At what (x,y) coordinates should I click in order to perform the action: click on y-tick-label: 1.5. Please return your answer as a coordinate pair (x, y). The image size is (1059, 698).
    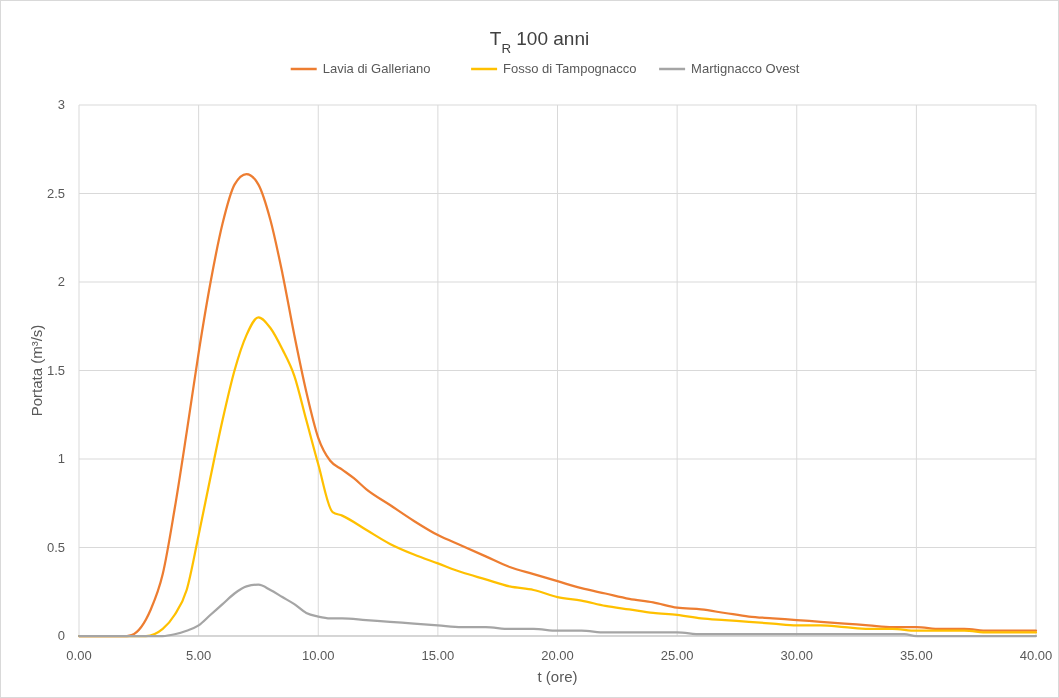
    Looking at the image, I should click on (55, 370).